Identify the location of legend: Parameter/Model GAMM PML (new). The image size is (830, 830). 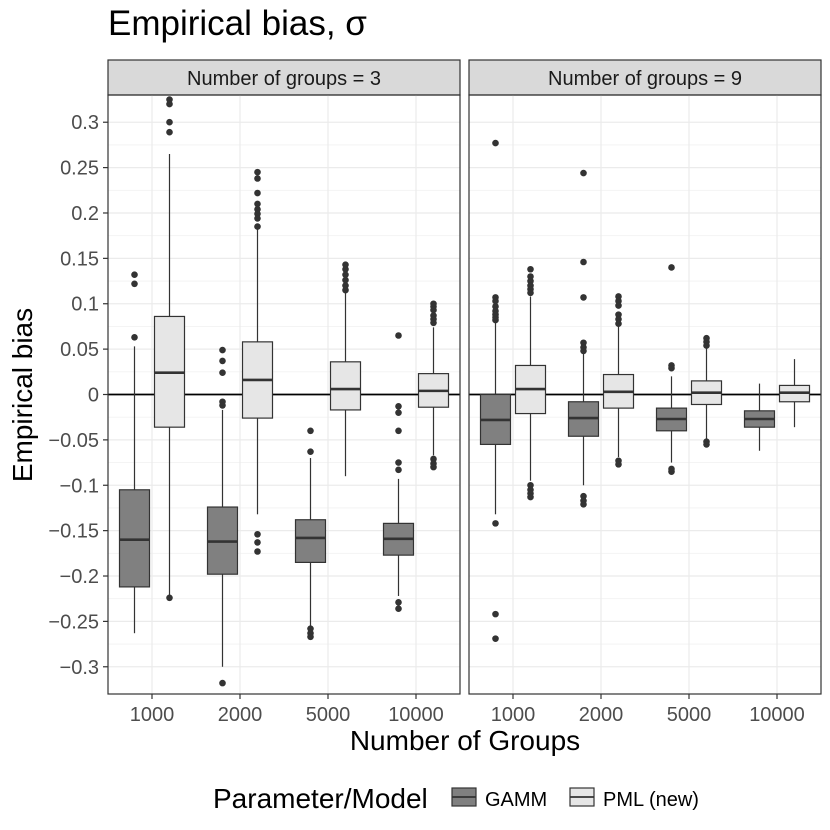
(456, 798).